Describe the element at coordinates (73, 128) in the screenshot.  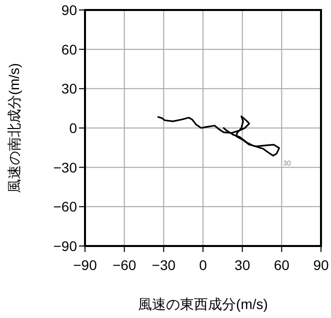
I see `y-tick-label: 0` at that location.